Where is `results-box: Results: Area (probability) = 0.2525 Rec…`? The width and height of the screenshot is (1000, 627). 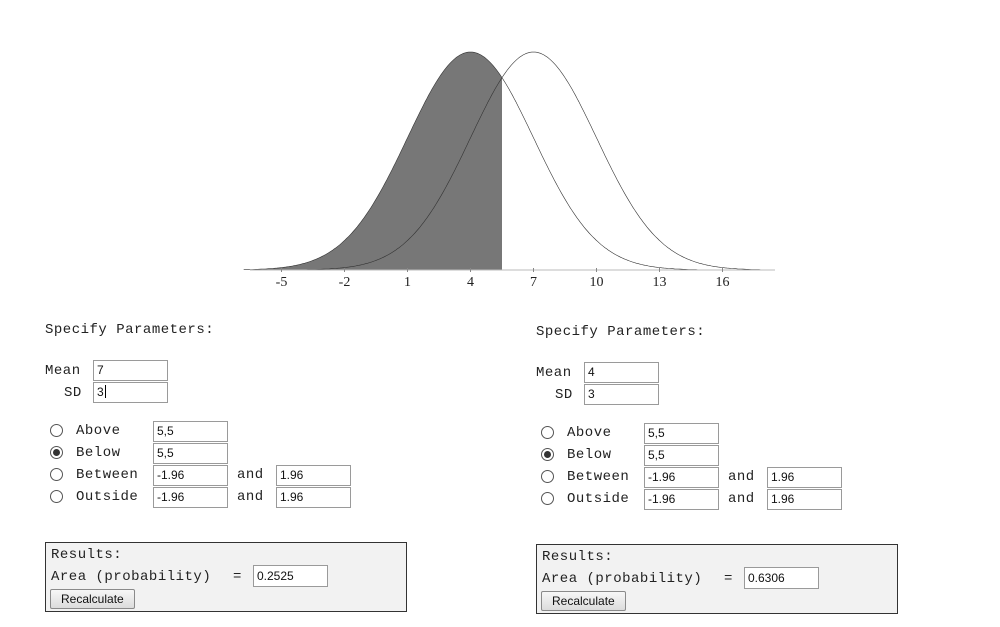 results-box: Results: Area (probability) = 0.2525 Rec… is located at coordinates (226, 577).